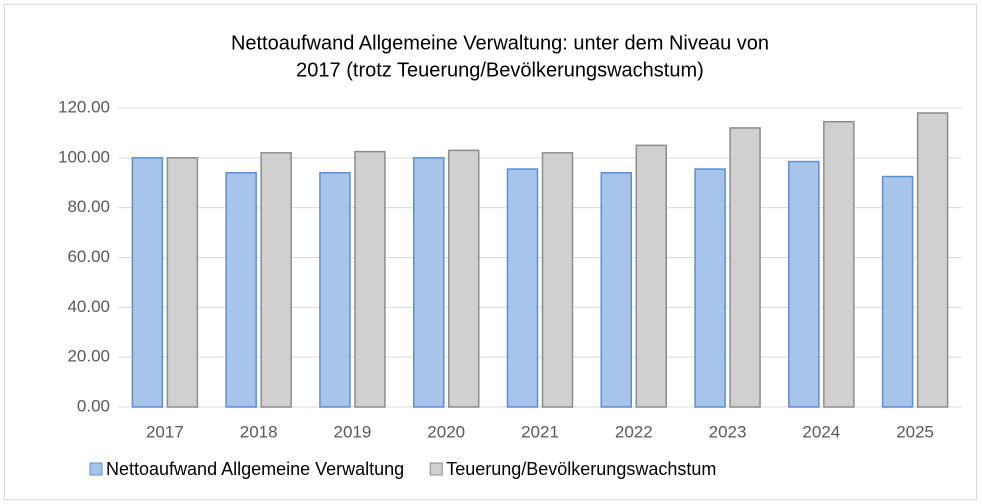  What do you see at coordinates (915, 431) in the screenshot?
I see `x-tick-label: 2025` at bounding box center [915, 431].